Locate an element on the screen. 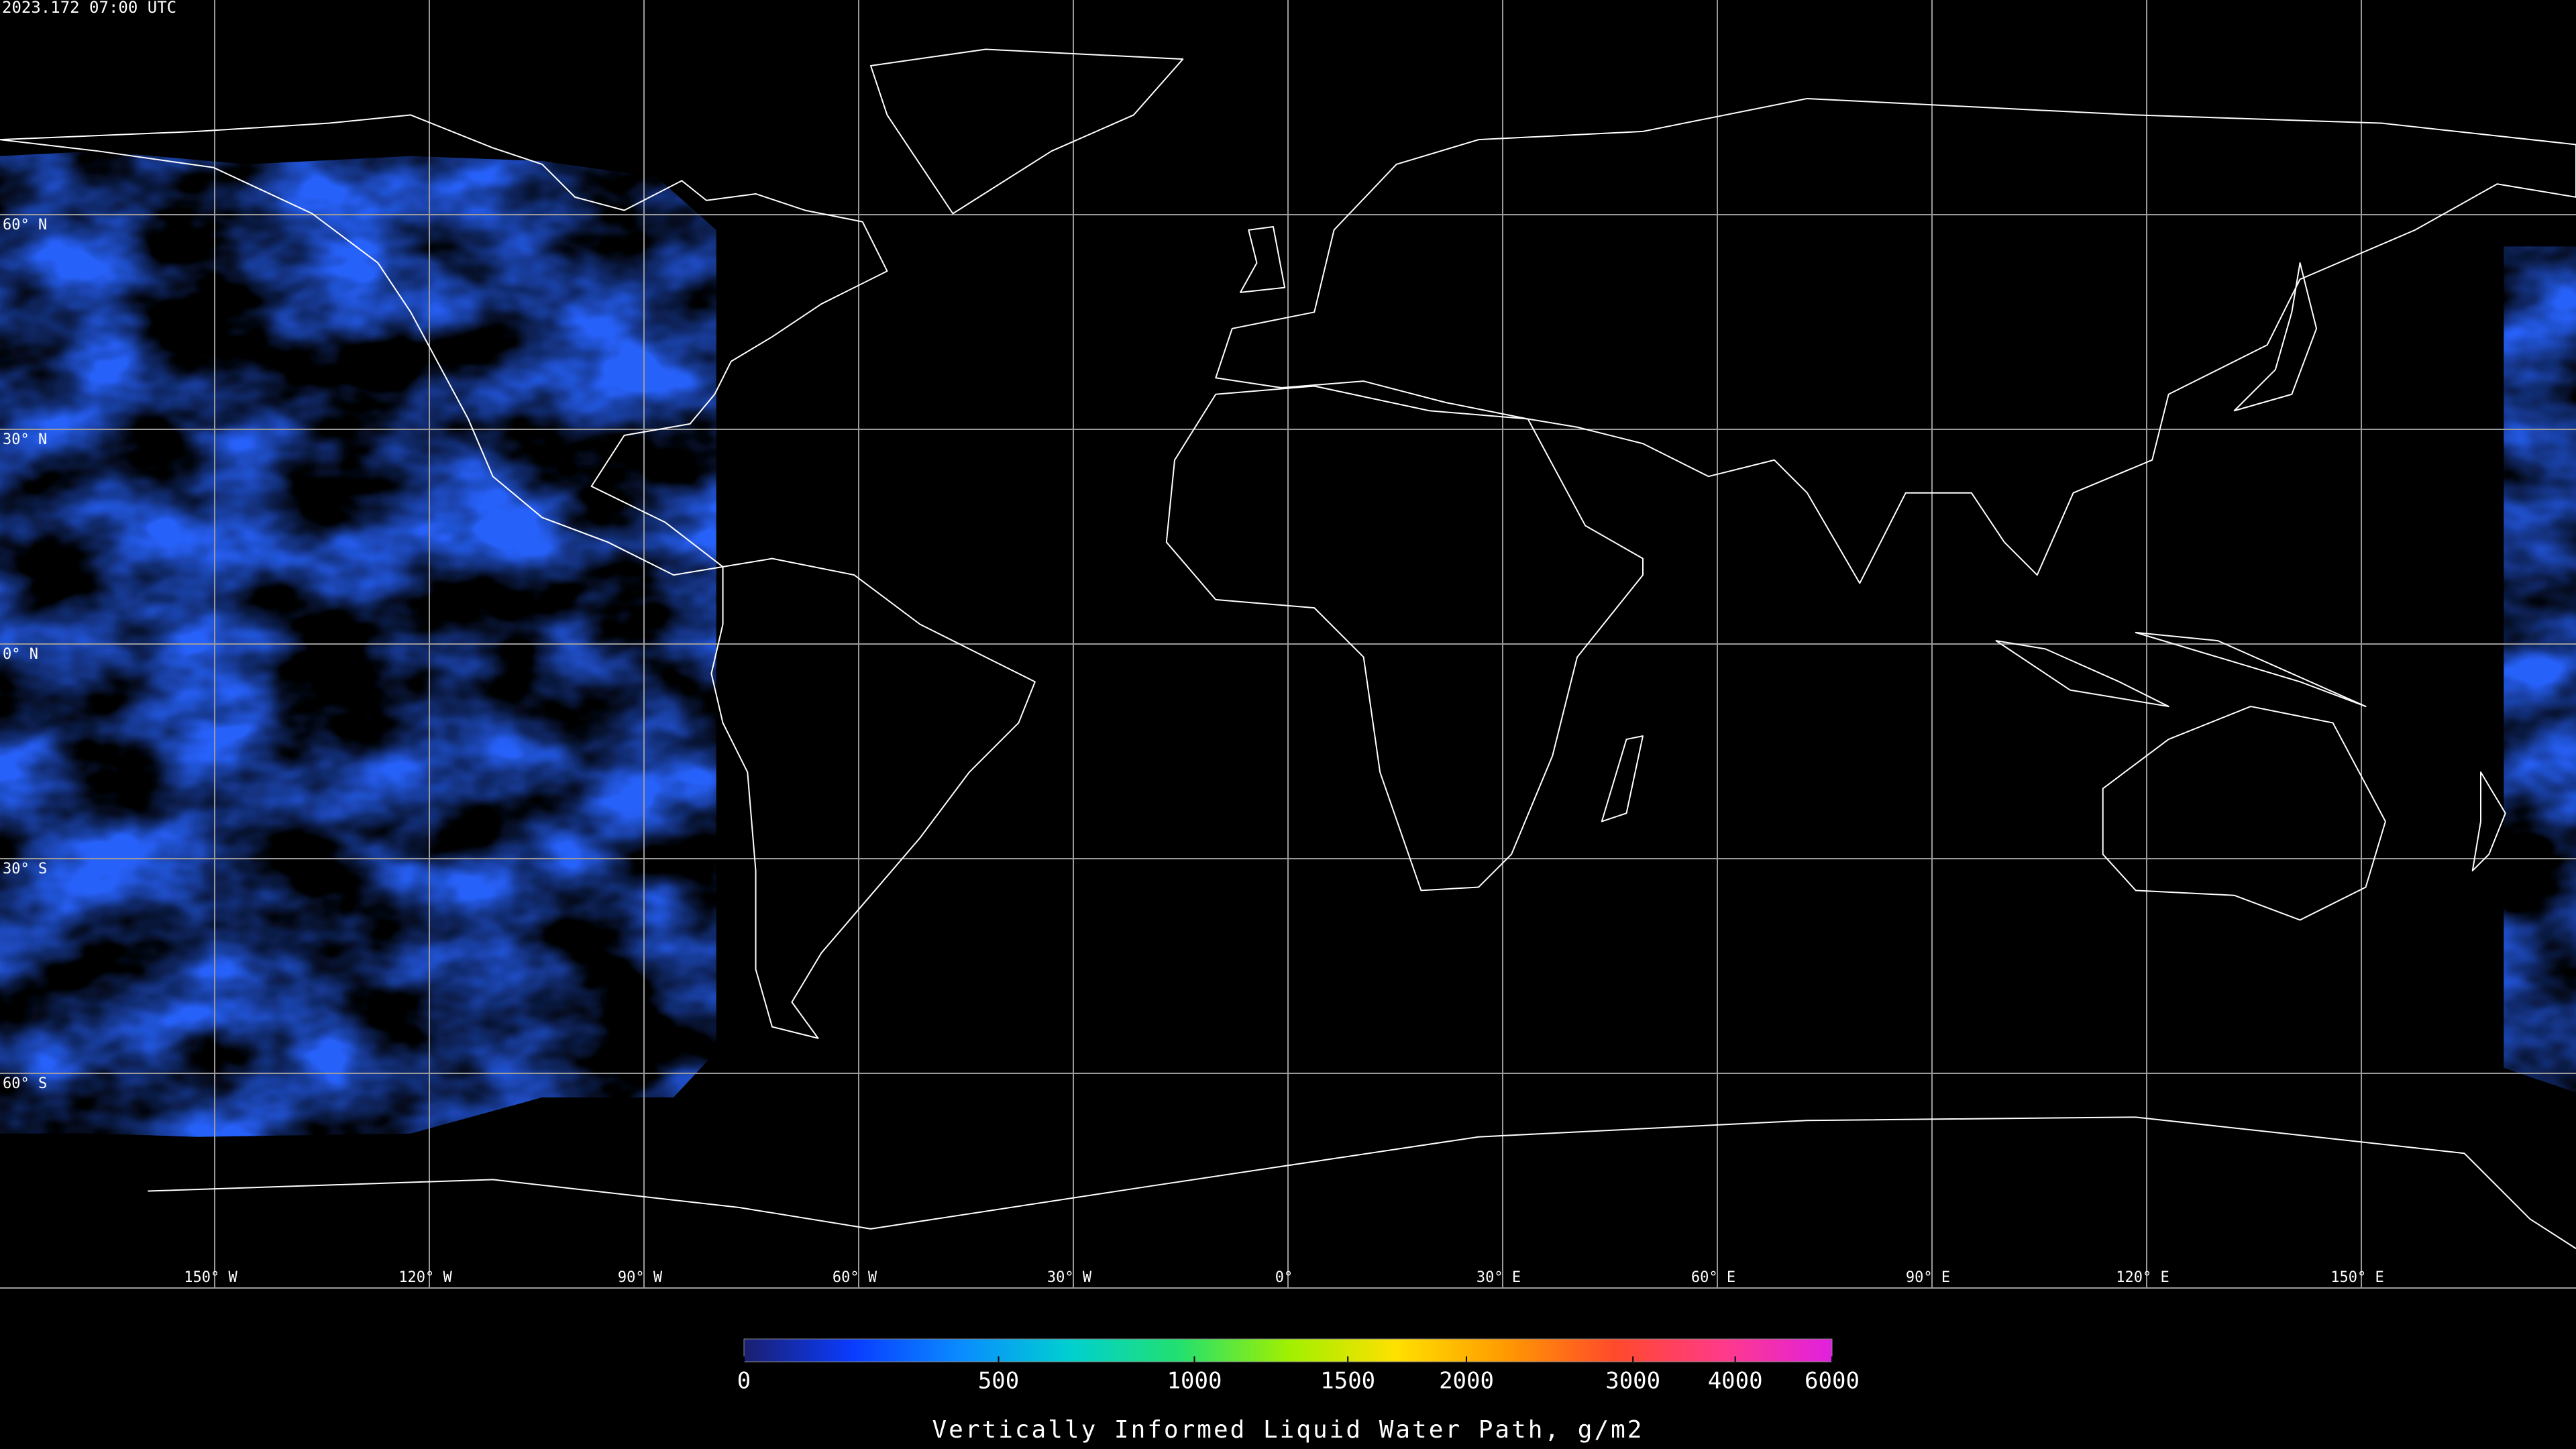 Image resolution: width=2576 pixels, height=1449 pixels. coast-indonesia is located at coordinates (2181, 669).